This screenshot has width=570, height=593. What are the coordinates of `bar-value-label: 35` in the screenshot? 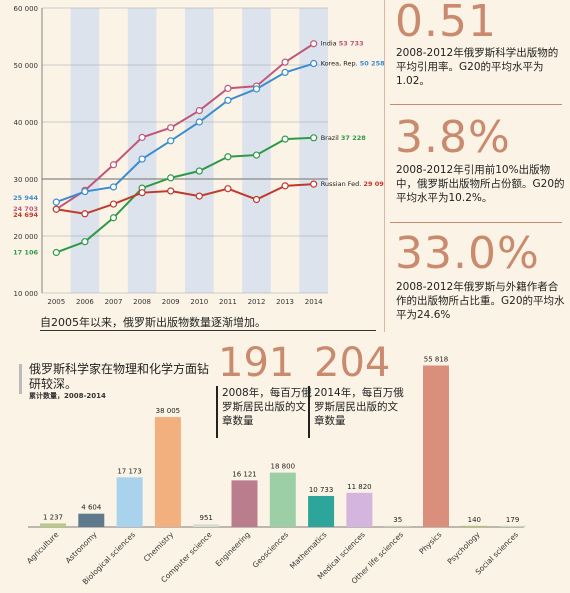 It's located at (397, 520).